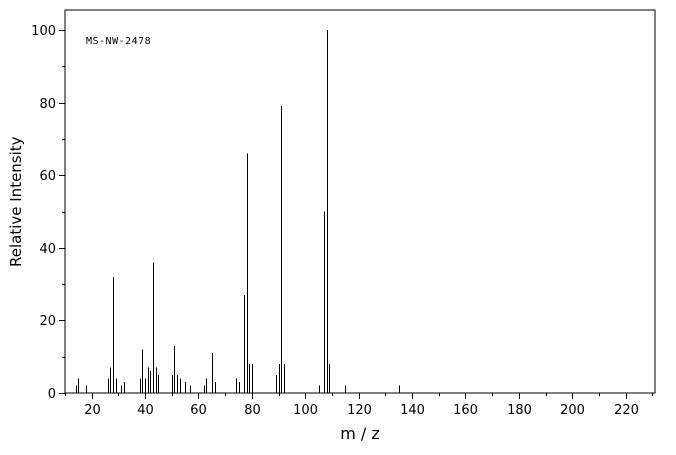  Describe the element at coordinates (16, 201) in the screenshot. I see `y-axis-title: Relative Intensity` at that location.